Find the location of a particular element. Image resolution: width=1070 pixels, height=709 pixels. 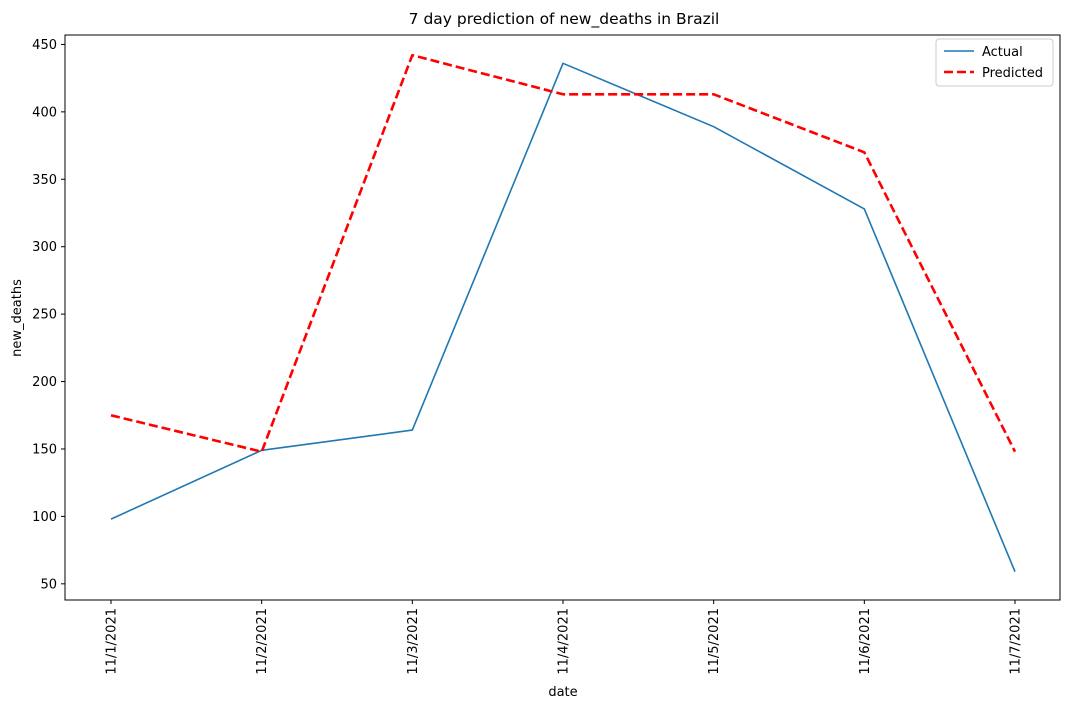

x-axis-label: date is located at coordinates (562, 692).